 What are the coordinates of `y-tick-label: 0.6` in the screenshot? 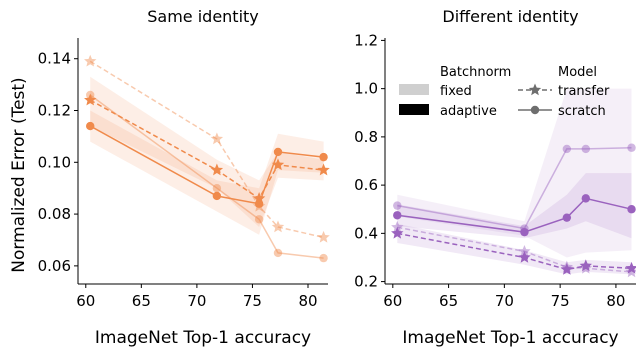 It's located at (366, 185).